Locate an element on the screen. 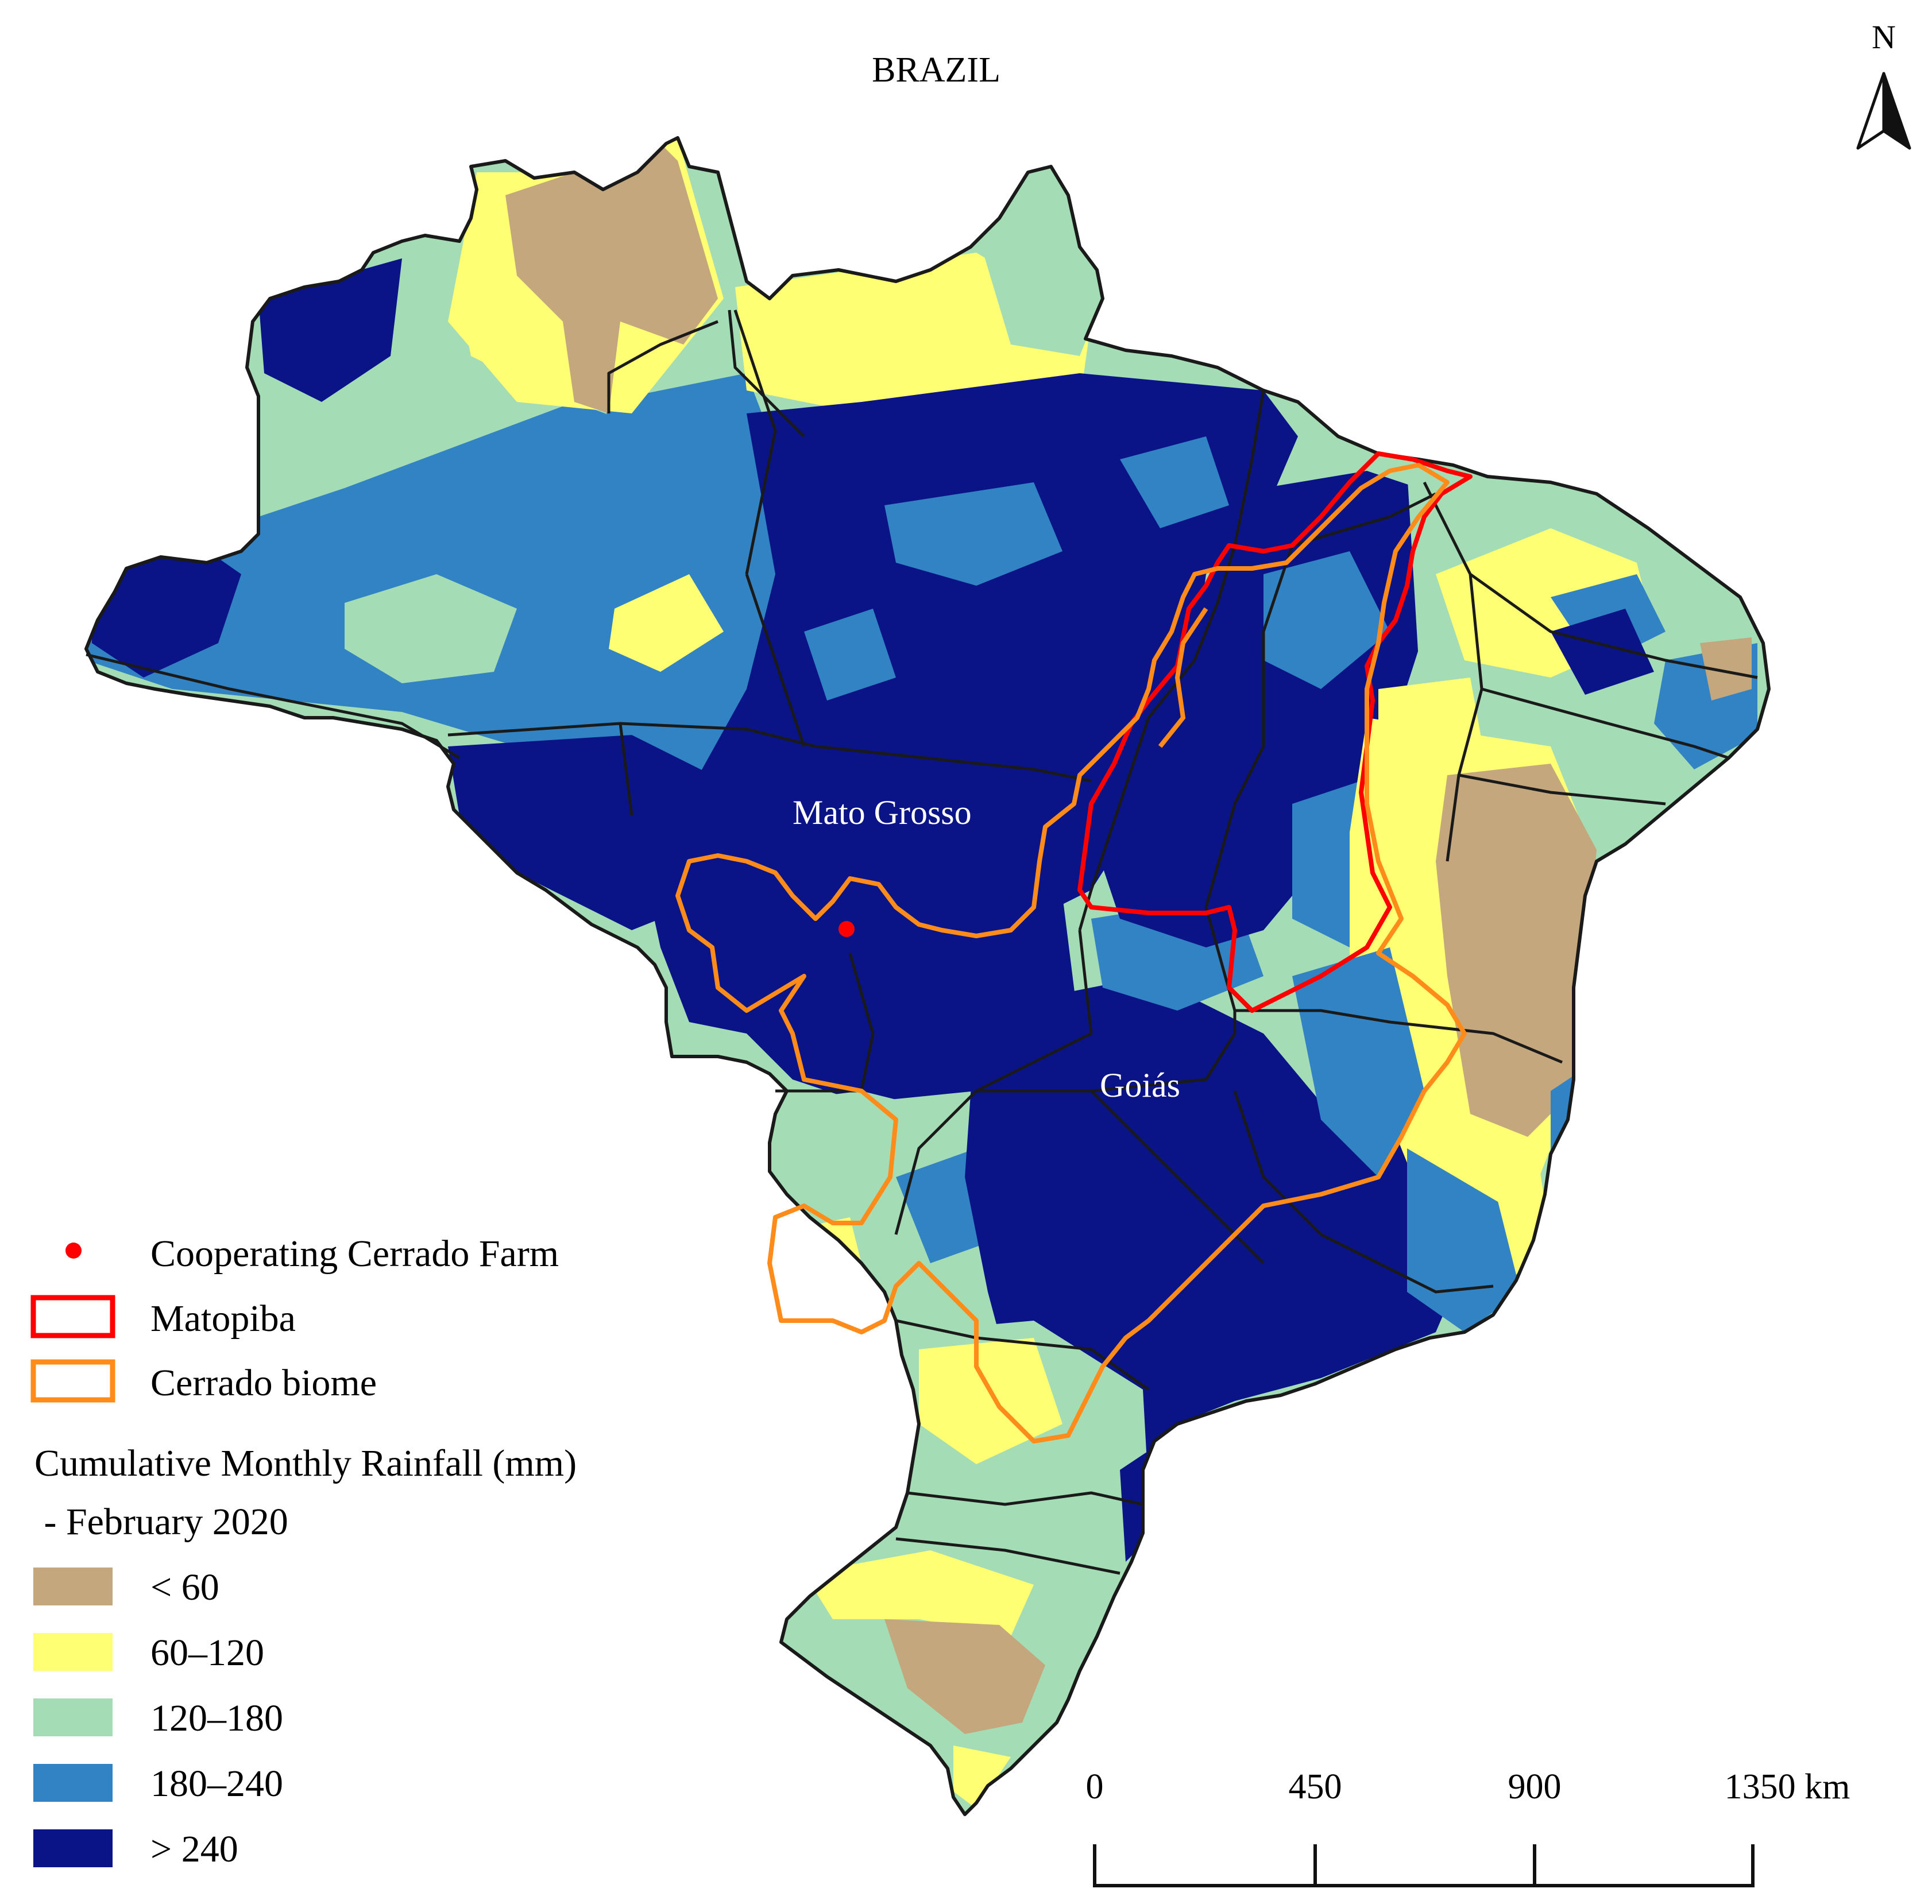  legend-rainfall-subtitle: - February 2020 is located at coordinates (161, 1522).